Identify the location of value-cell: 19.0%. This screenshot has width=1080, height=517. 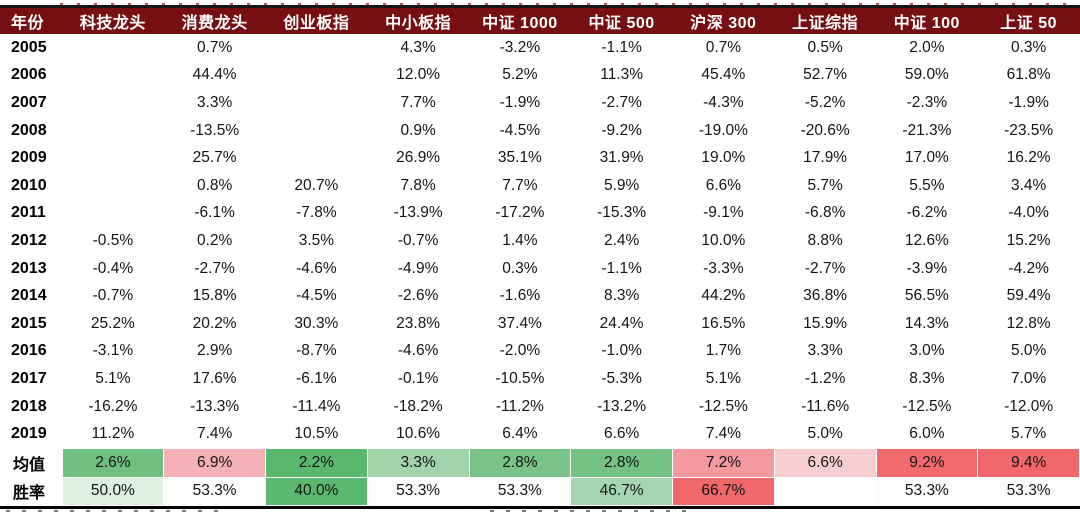
(723, 158).